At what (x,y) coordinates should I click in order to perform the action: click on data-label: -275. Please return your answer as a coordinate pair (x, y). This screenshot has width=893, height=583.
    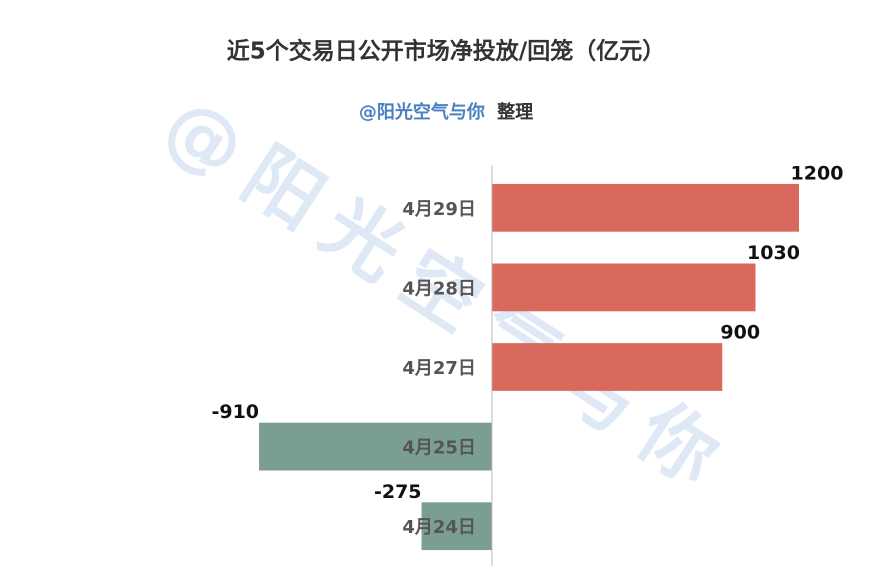
    Looking at the image, I should click on (398, 492).